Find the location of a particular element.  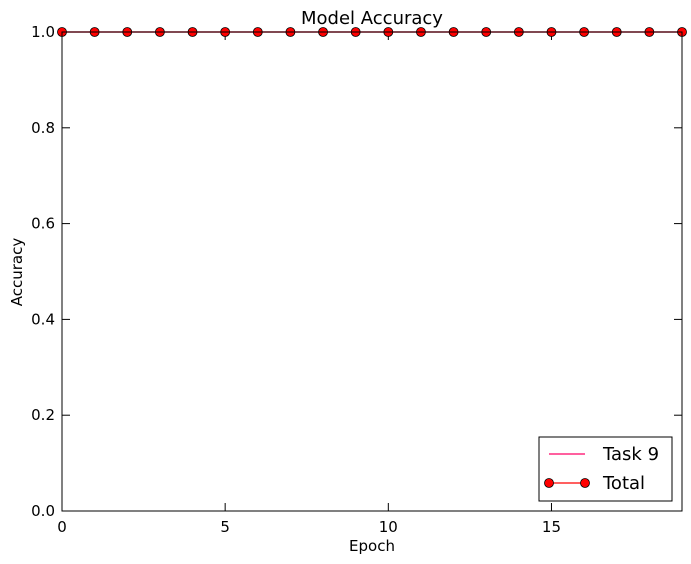

x-axis-label: Epoch is located at coordinates (372, 546).